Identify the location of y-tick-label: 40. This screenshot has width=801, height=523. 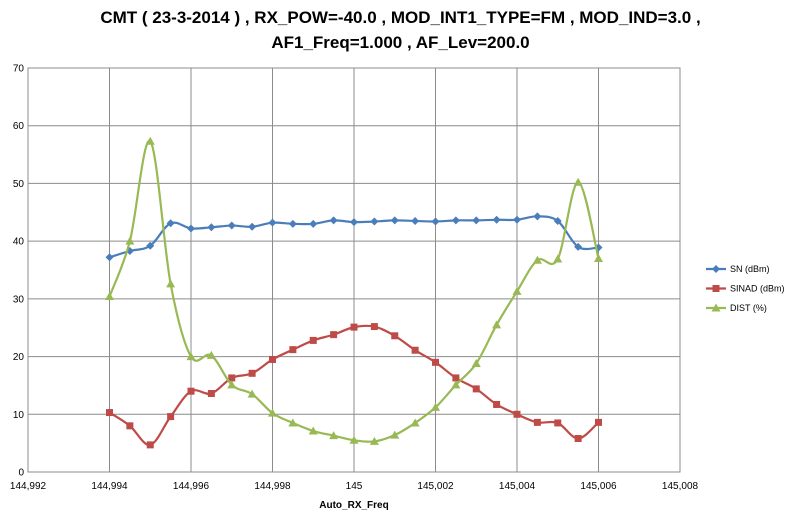
(19, 242).